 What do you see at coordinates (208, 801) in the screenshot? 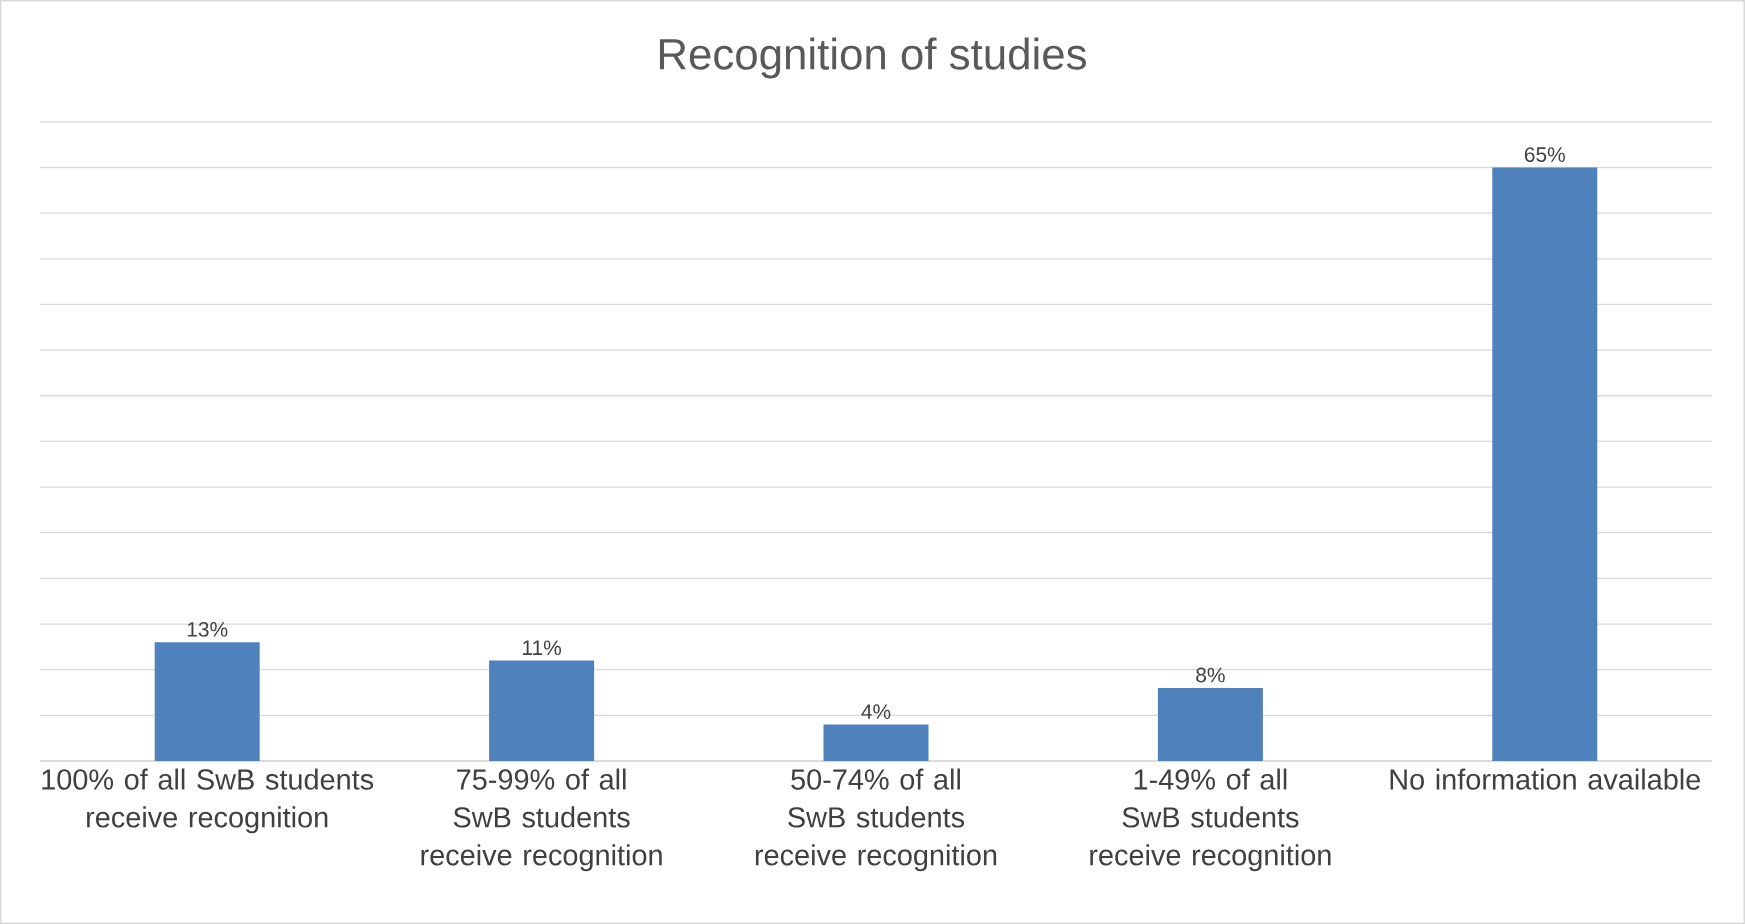
I see `x-tick-label: 100% of all SwB students receive recognition` at bounding box center [208, 801].